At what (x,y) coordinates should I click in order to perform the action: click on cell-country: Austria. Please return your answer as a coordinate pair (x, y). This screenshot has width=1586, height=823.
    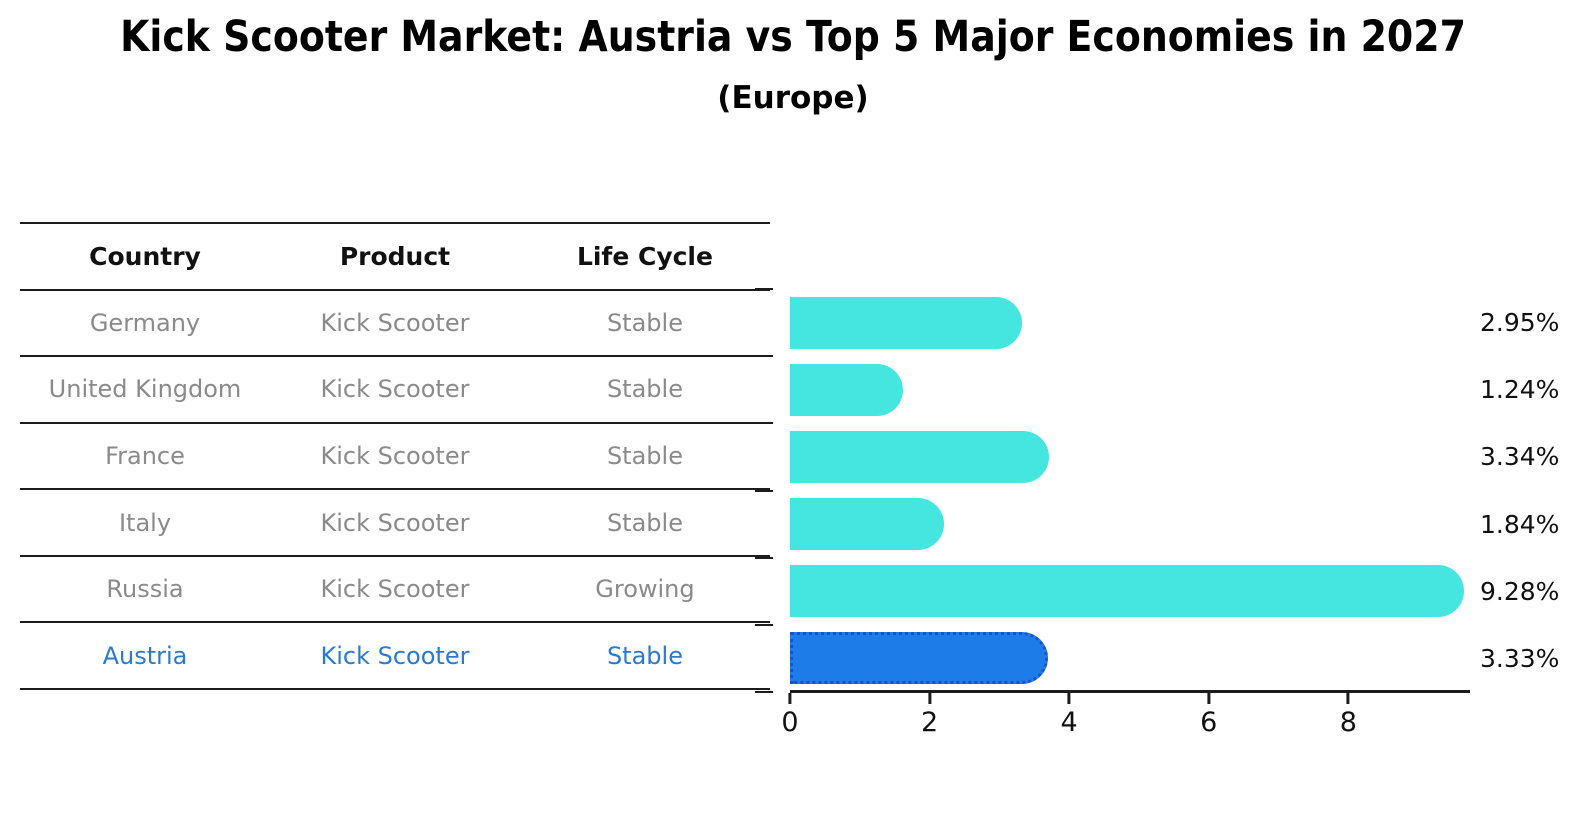
    Looking at the image, I should click on (145, 655).